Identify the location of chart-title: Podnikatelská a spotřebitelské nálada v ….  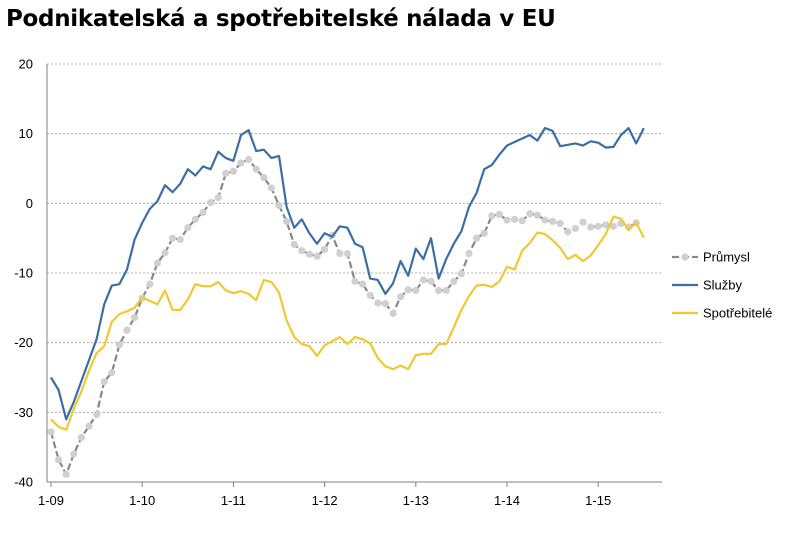
(281, 19).